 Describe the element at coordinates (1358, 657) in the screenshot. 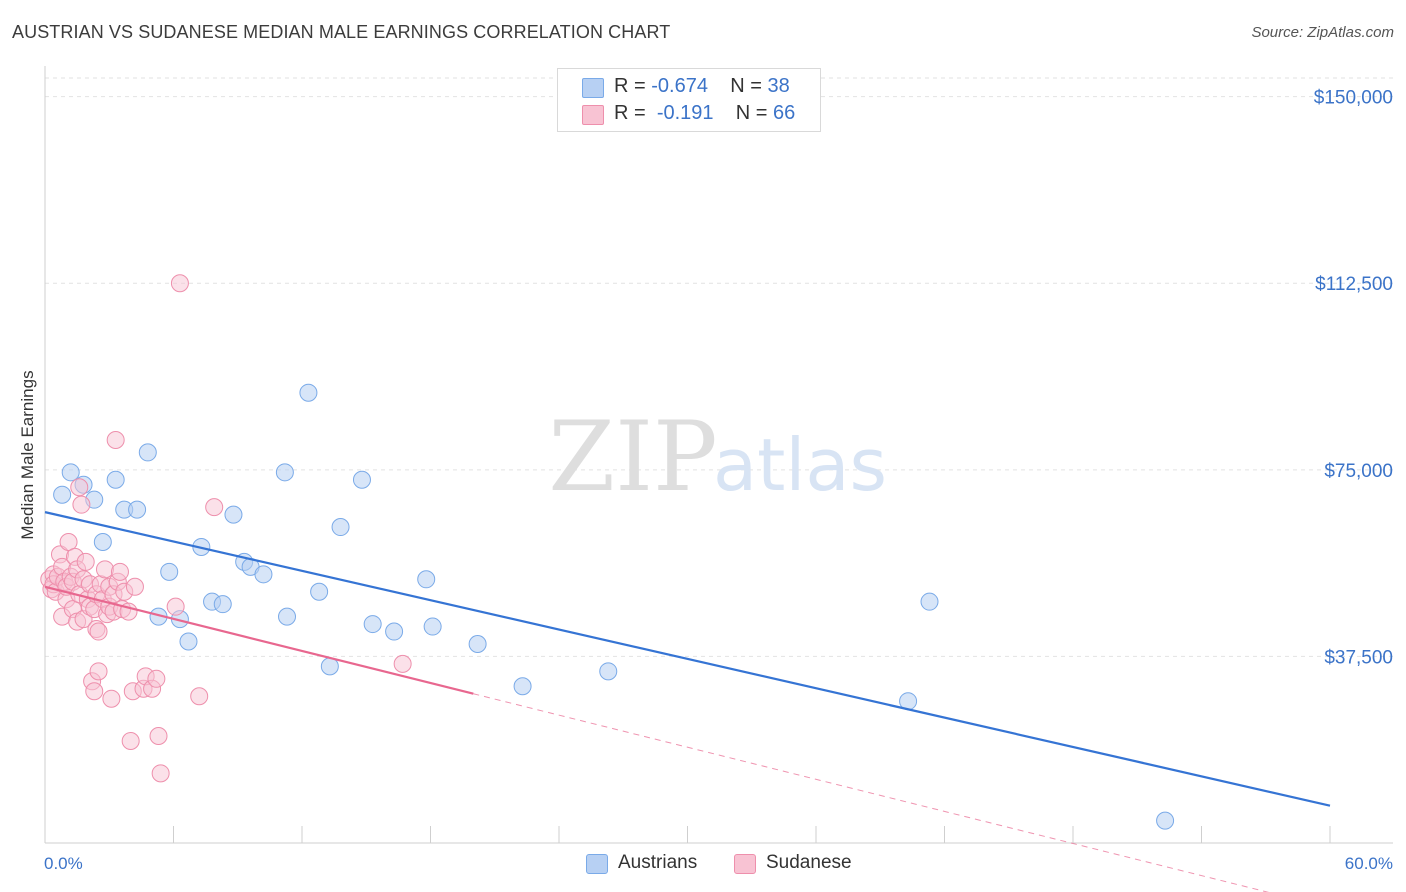

I see `y-tick-label: $37,500` at that location.